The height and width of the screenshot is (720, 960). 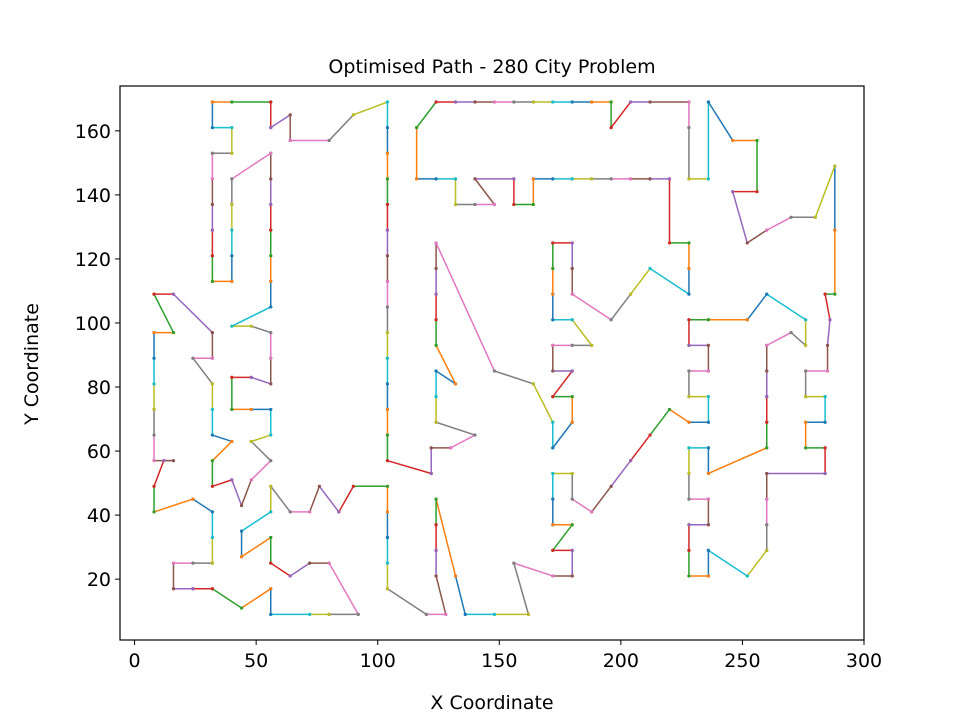 I want to click on y-axis-ticks: 20 40 60 80 100 120 140 160, so click(x=97, y=356).